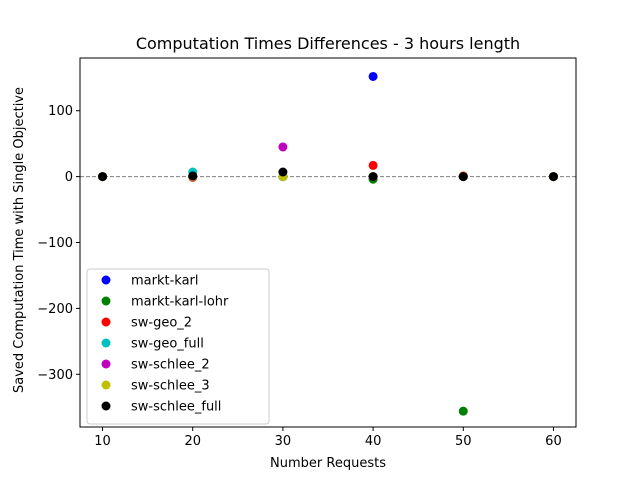  Describe the element at coordinates (55, 243) in the screenshot. I see `y-tick-label: −100` at that location.